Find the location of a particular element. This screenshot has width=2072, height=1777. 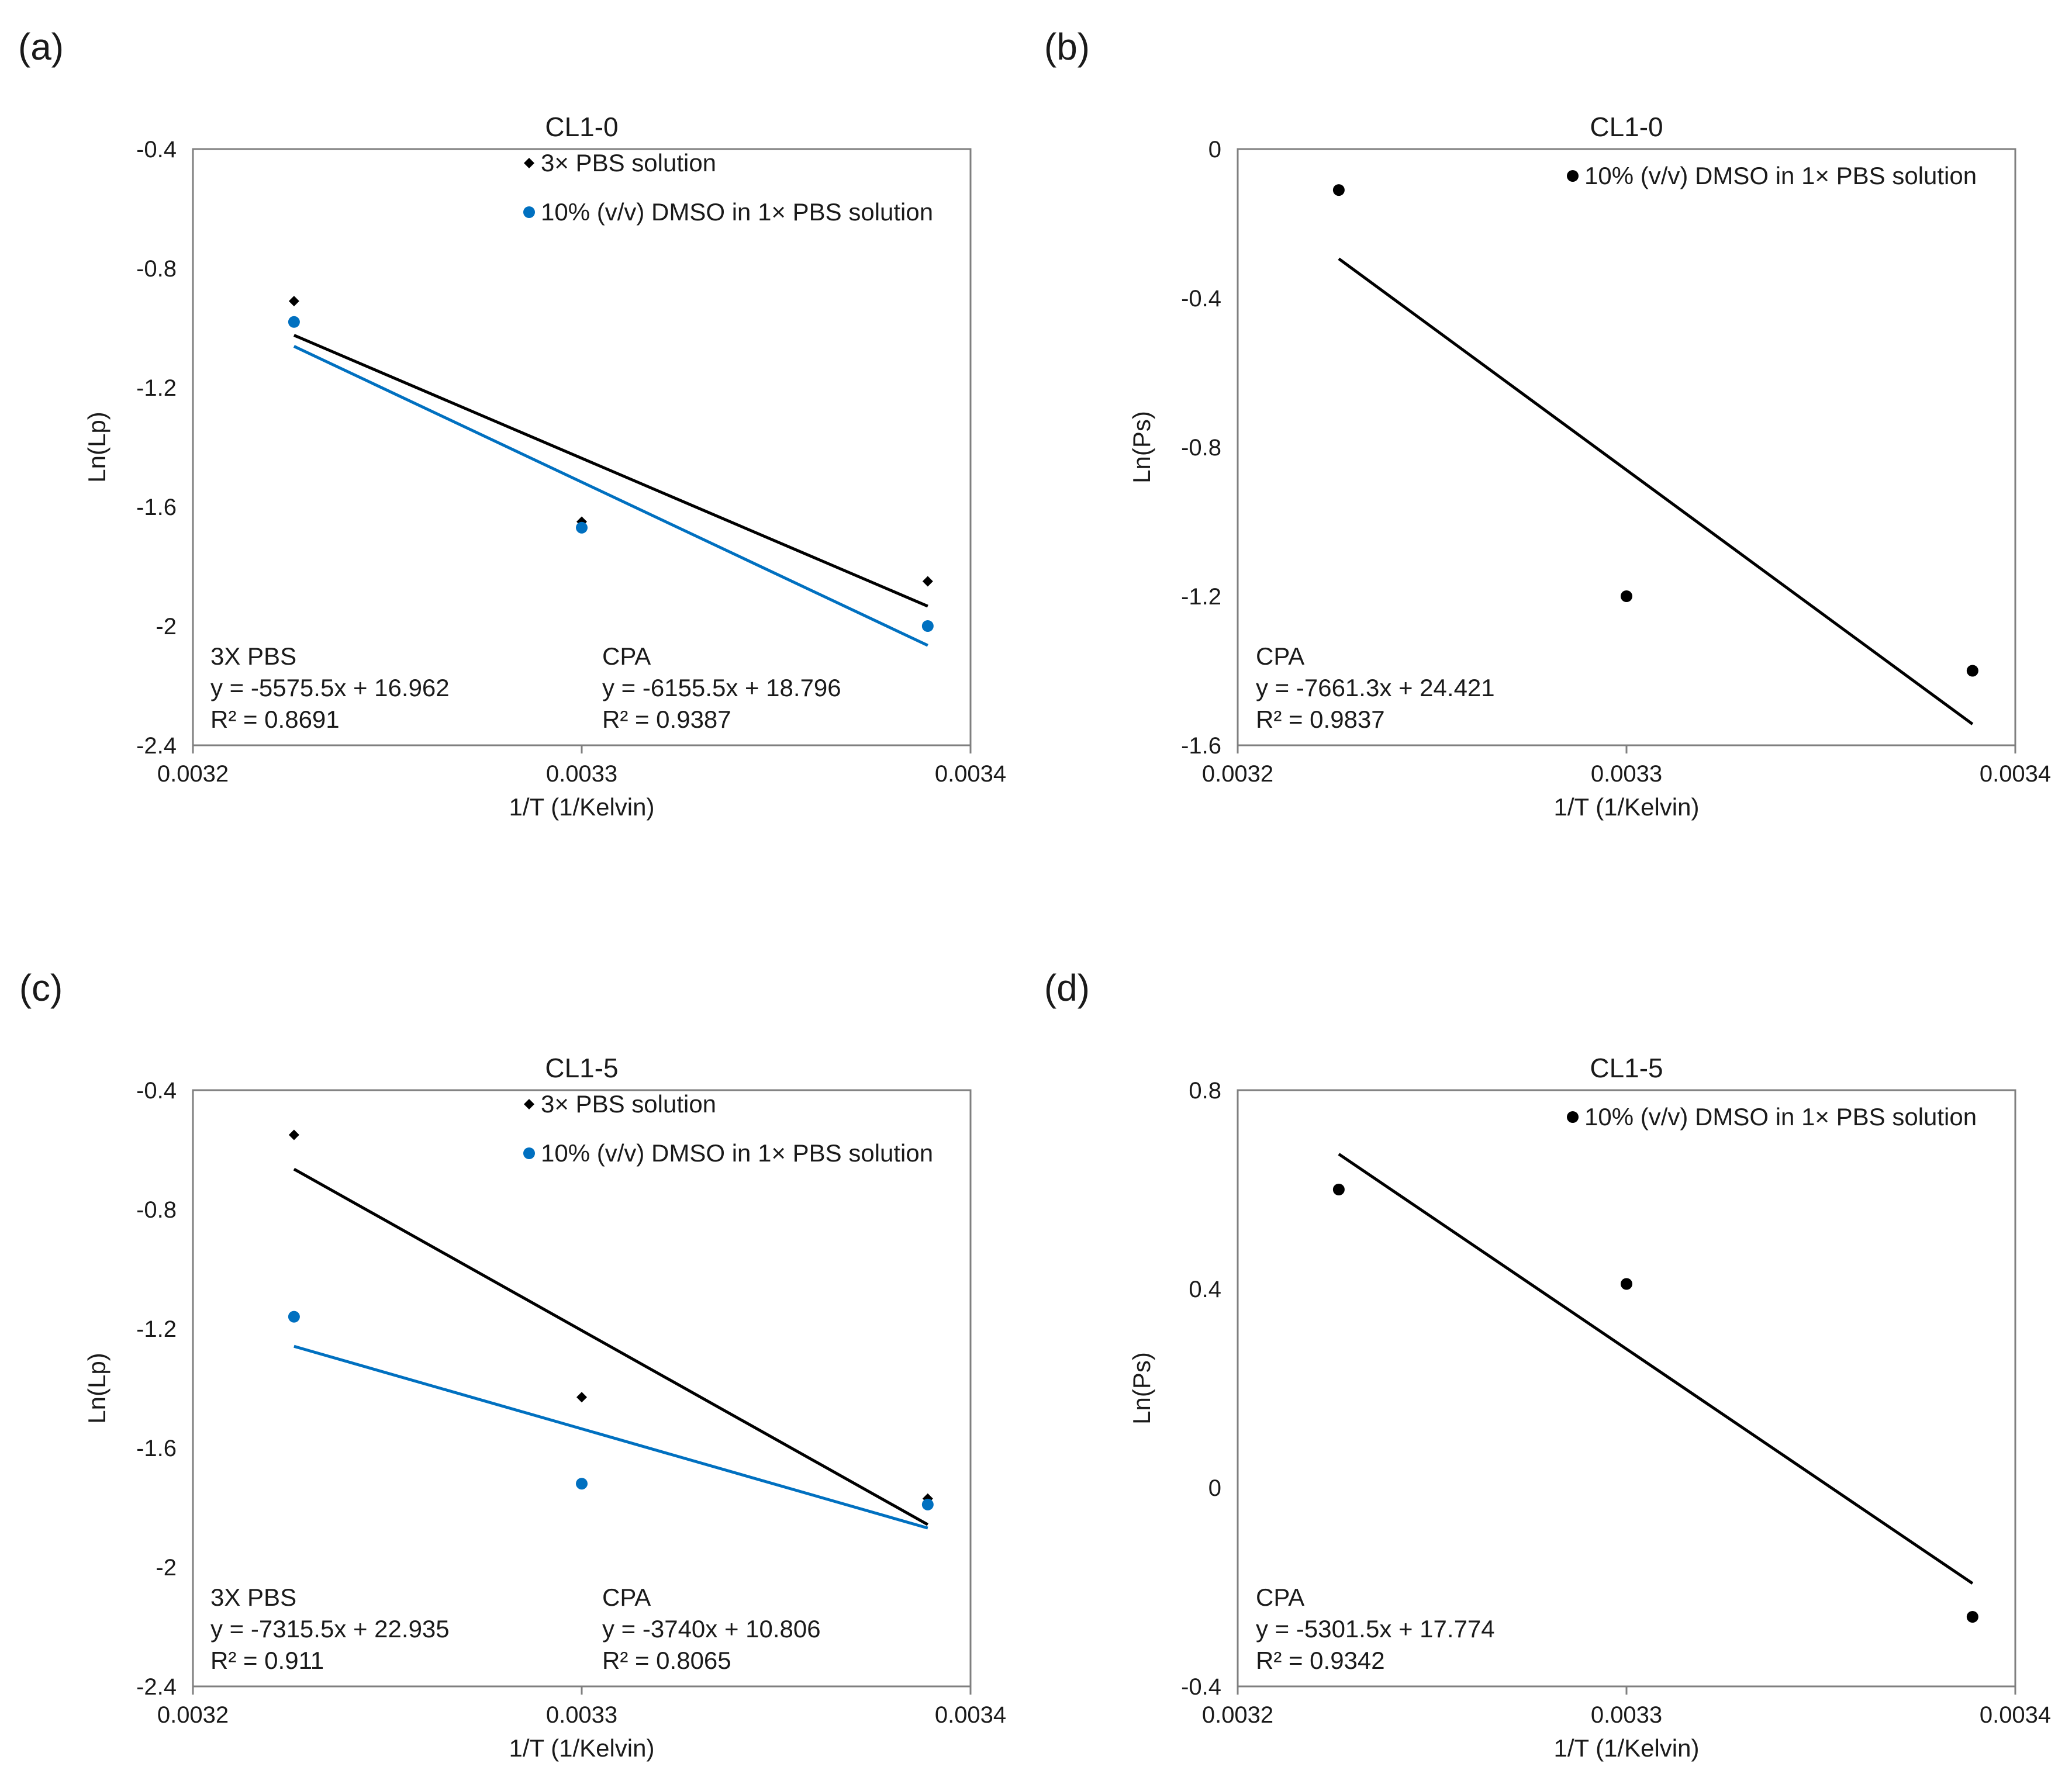

trendline-r-squared: R² = 0.911 is located at coordinates (267, 1661).